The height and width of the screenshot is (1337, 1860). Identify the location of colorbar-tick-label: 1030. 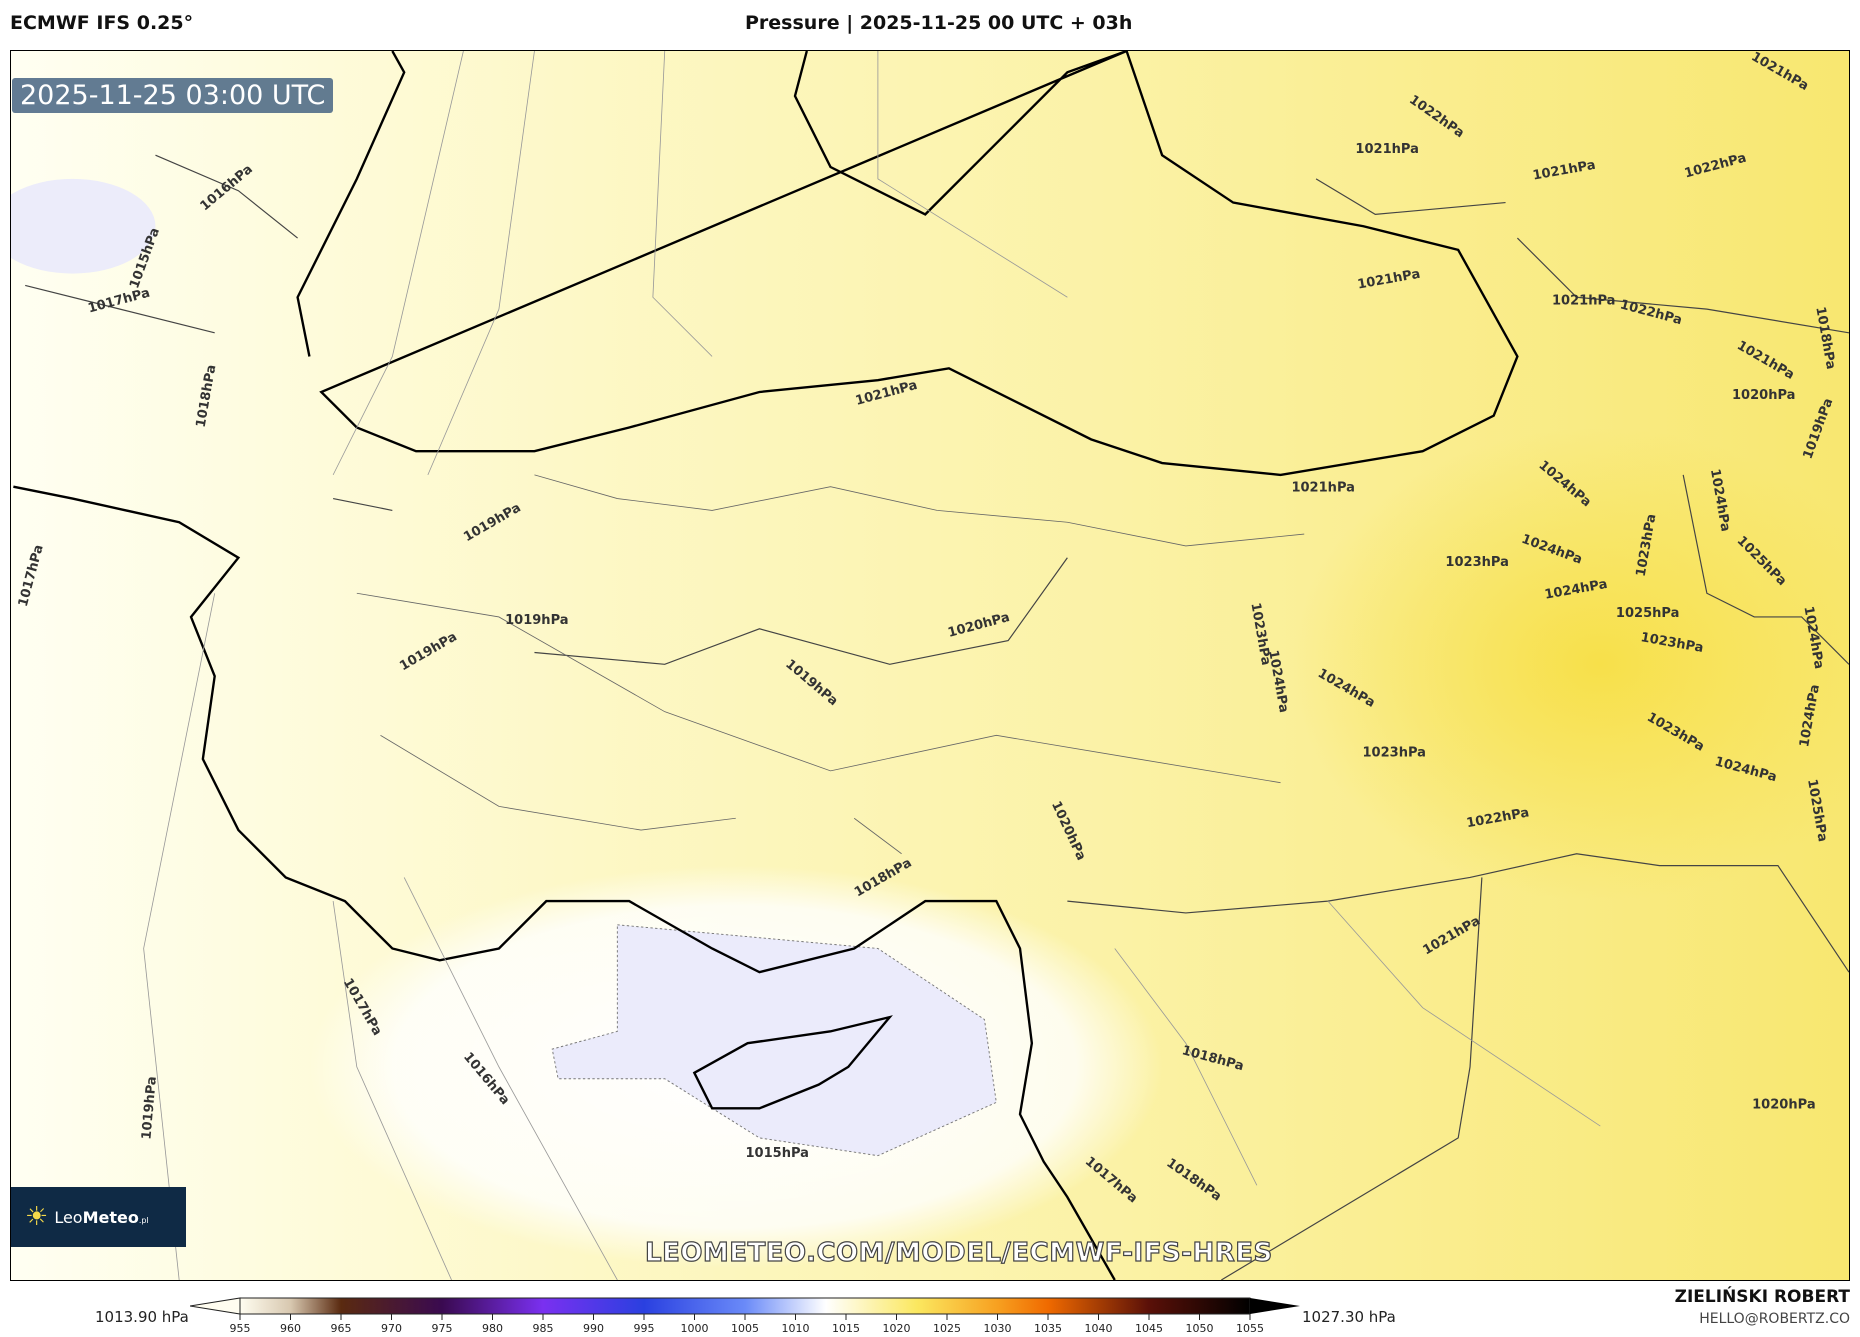
(998, 1328).